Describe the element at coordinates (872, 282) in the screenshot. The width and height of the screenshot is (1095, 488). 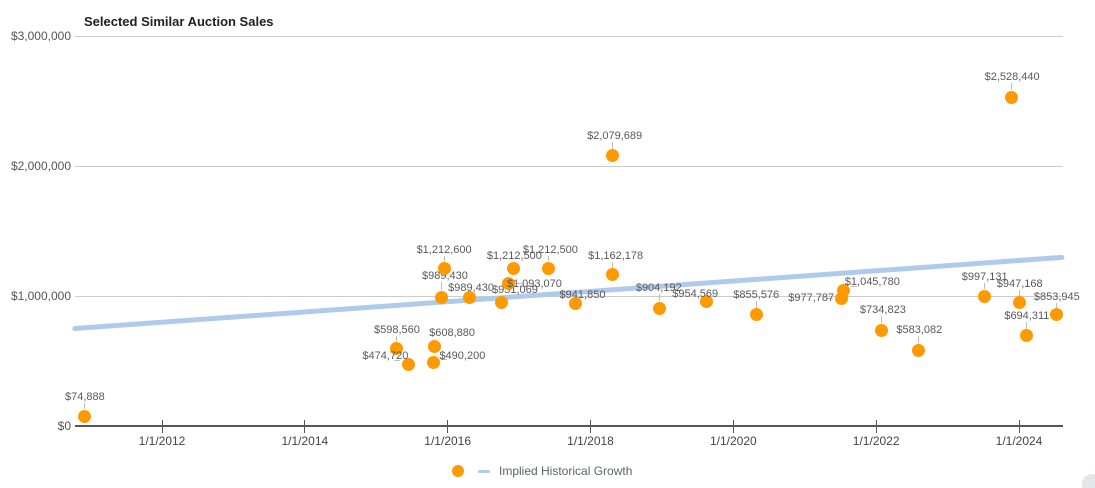
I see `point-annotation: $1,045,780` at that location.